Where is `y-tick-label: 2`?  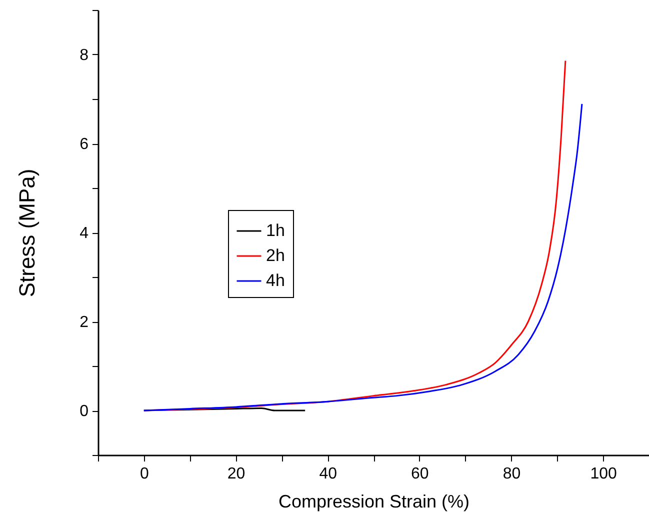
y-tick-label: 2 is located at coordinates (84, 322).